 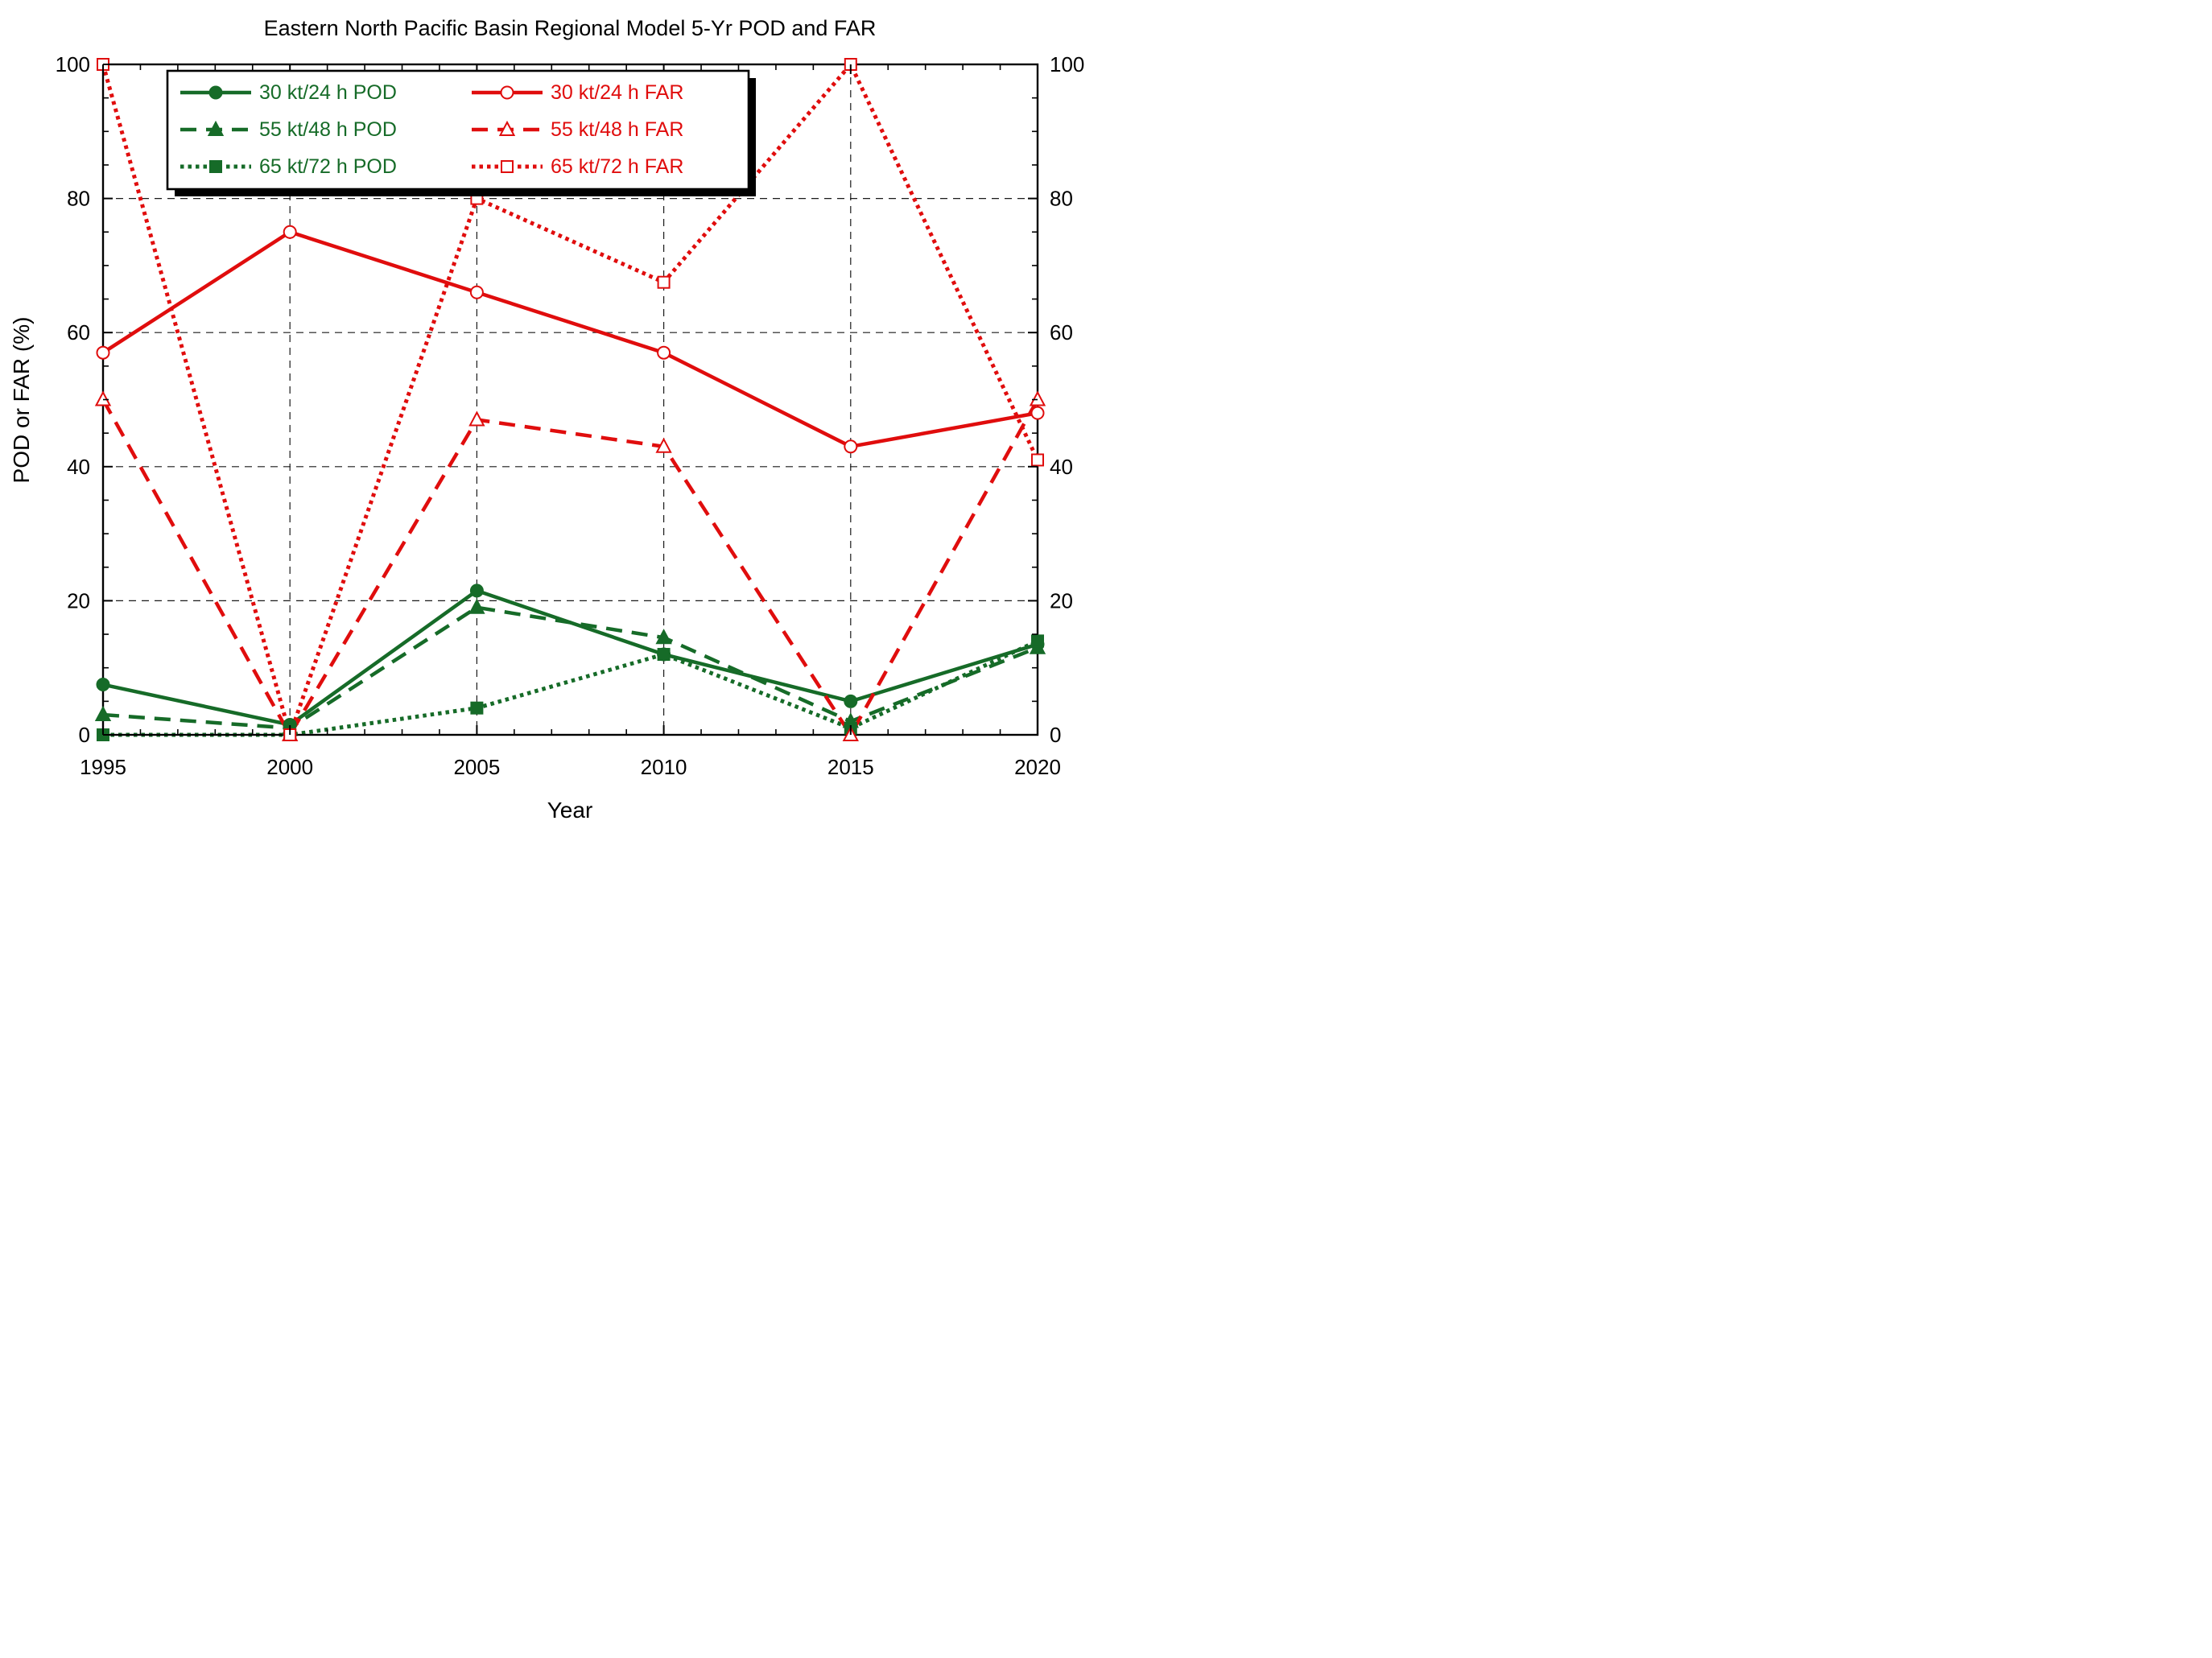 I want to click on y-tick-label-right: 40, so click(x=1061, y=467).